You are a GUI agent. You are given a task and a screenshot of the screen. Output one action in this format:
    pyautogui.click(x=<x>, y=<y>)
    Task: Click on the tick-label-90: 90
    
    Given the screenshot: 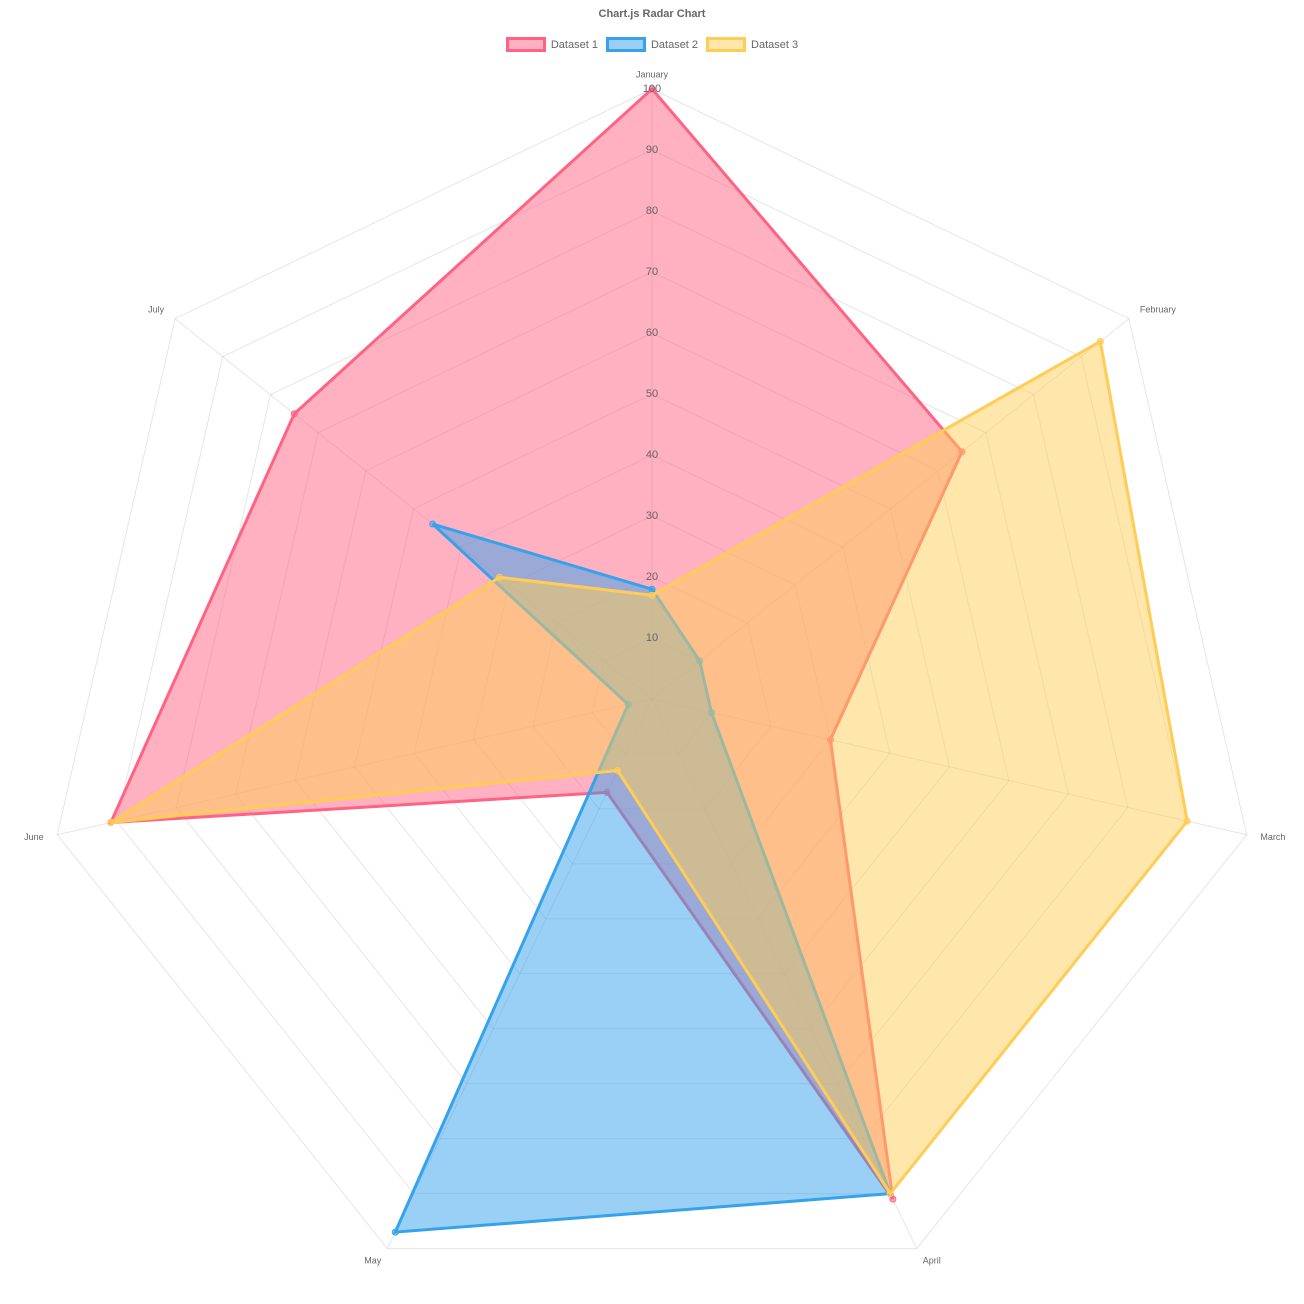 What is the action you would take?
    pyautogui.click(x=652, y=150)
    